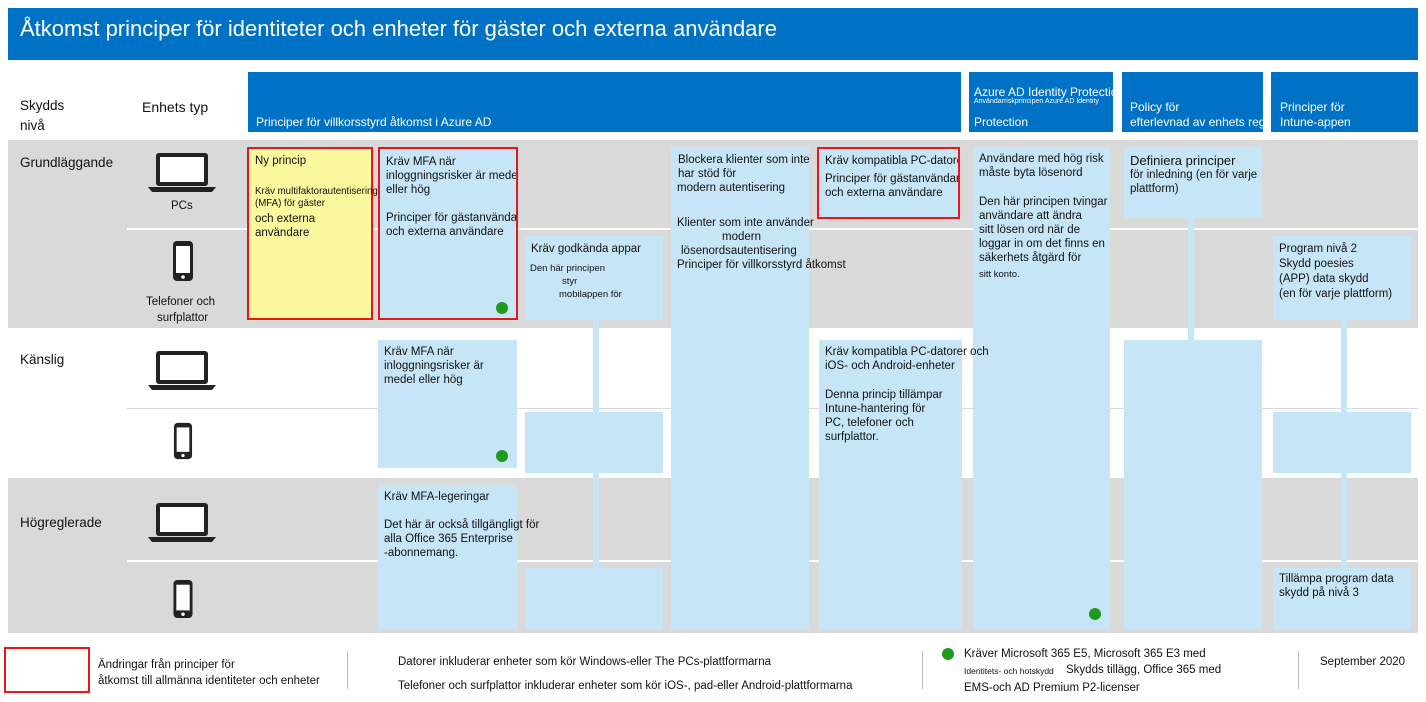  What do you see at coordinates (1155, 107) in the screenshot?
I see `header-compliance-line1: Policy för` at bounding box center [1155, 107].